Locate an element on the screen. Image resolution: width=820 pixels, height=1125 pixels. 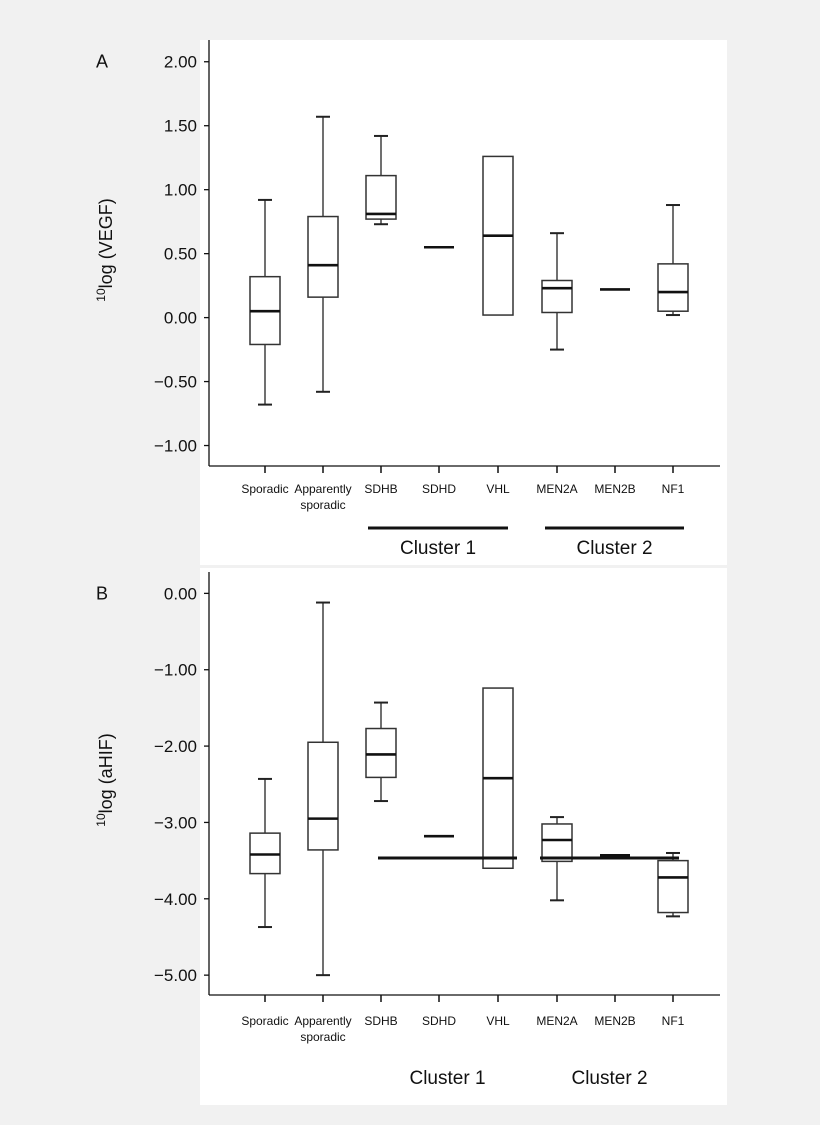
y-tick-label: 2.00 is located at coordinates (180, 62).